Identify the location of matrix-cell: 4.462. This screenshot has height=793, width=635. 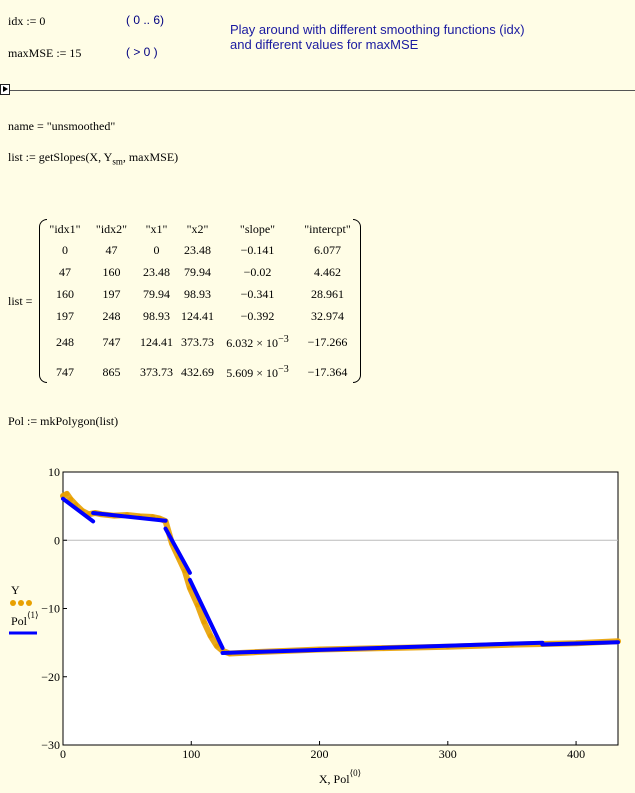
(327, 271).